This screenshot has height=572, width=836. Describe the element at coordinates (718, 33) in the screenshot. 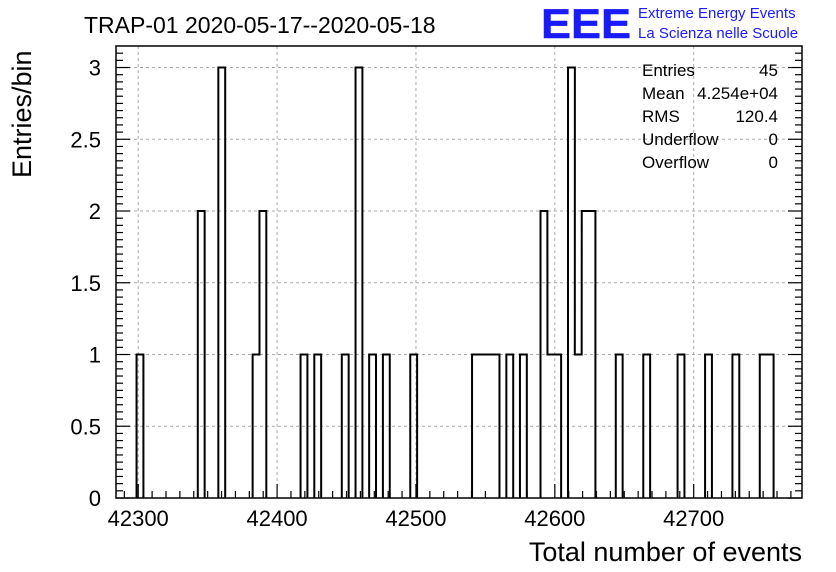

I see `logo-line-2: La Scienza nelle Scuole` at that location.